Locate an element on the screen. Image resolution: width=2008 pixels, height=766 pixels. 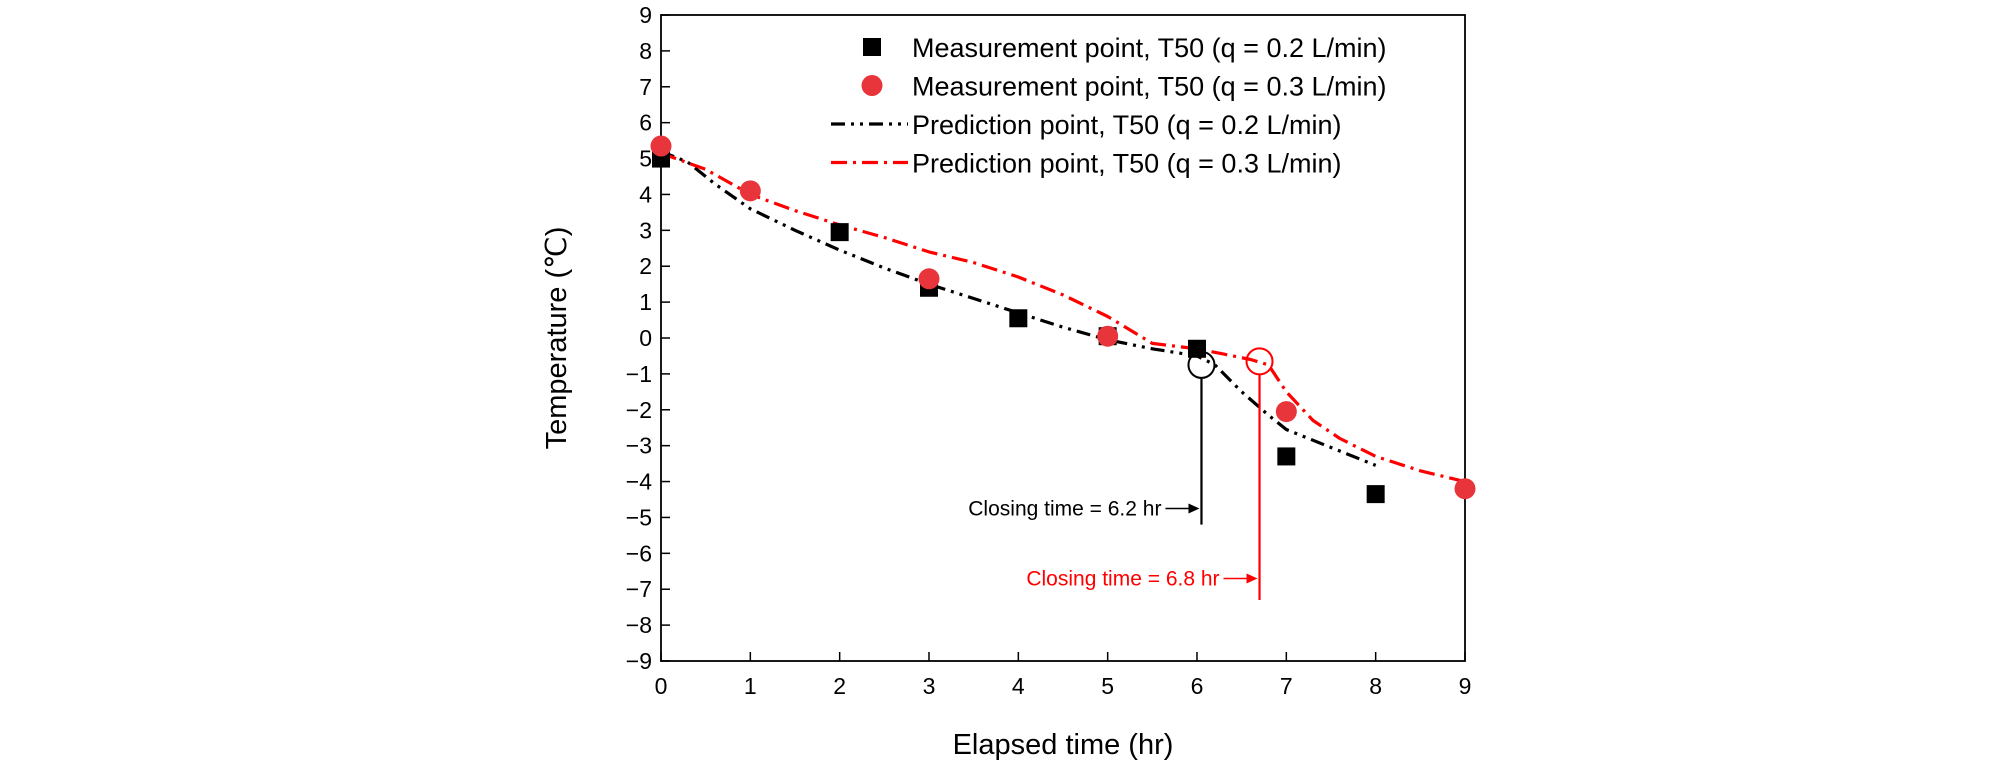
y-tick-label: −4 is located at coordinates (639, 482).